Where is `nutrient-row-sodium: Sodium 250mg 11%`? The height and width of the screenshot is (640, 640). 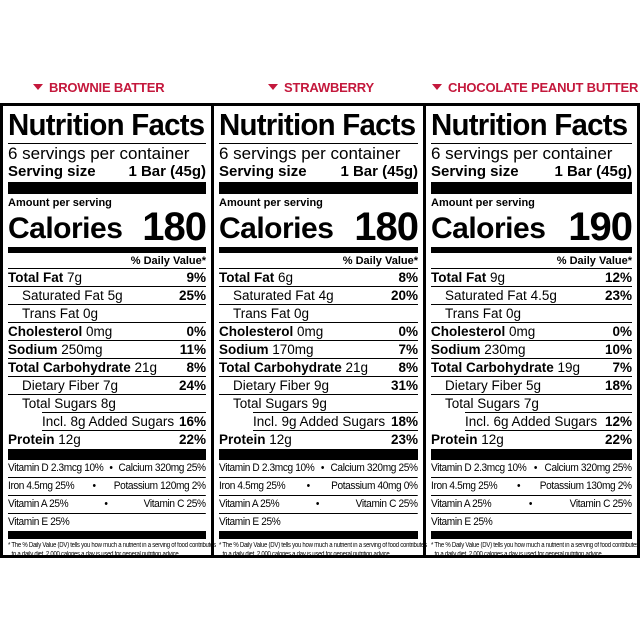 nutrient-row-sodium: Sodium 250mg 11% is located at coordinates (107, 350).